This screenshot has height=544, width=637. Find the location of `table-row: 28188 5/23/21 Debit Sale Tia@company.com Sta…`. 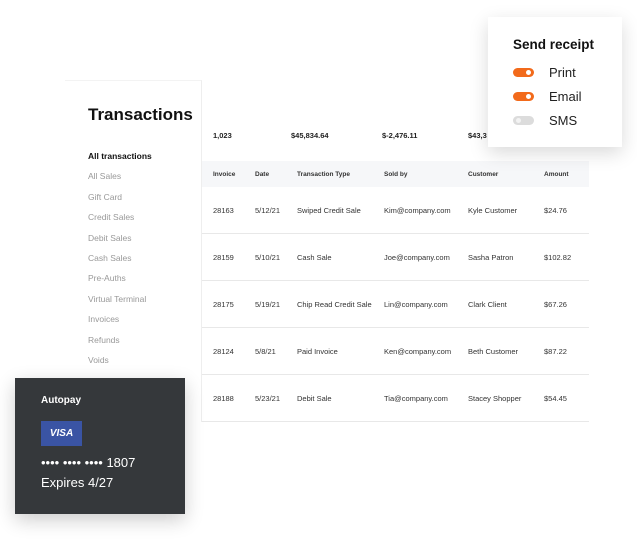

table-row: 28188 5/23/21 Debit Sale Tia@company.com Sta… is located at coordinates (395, 398).